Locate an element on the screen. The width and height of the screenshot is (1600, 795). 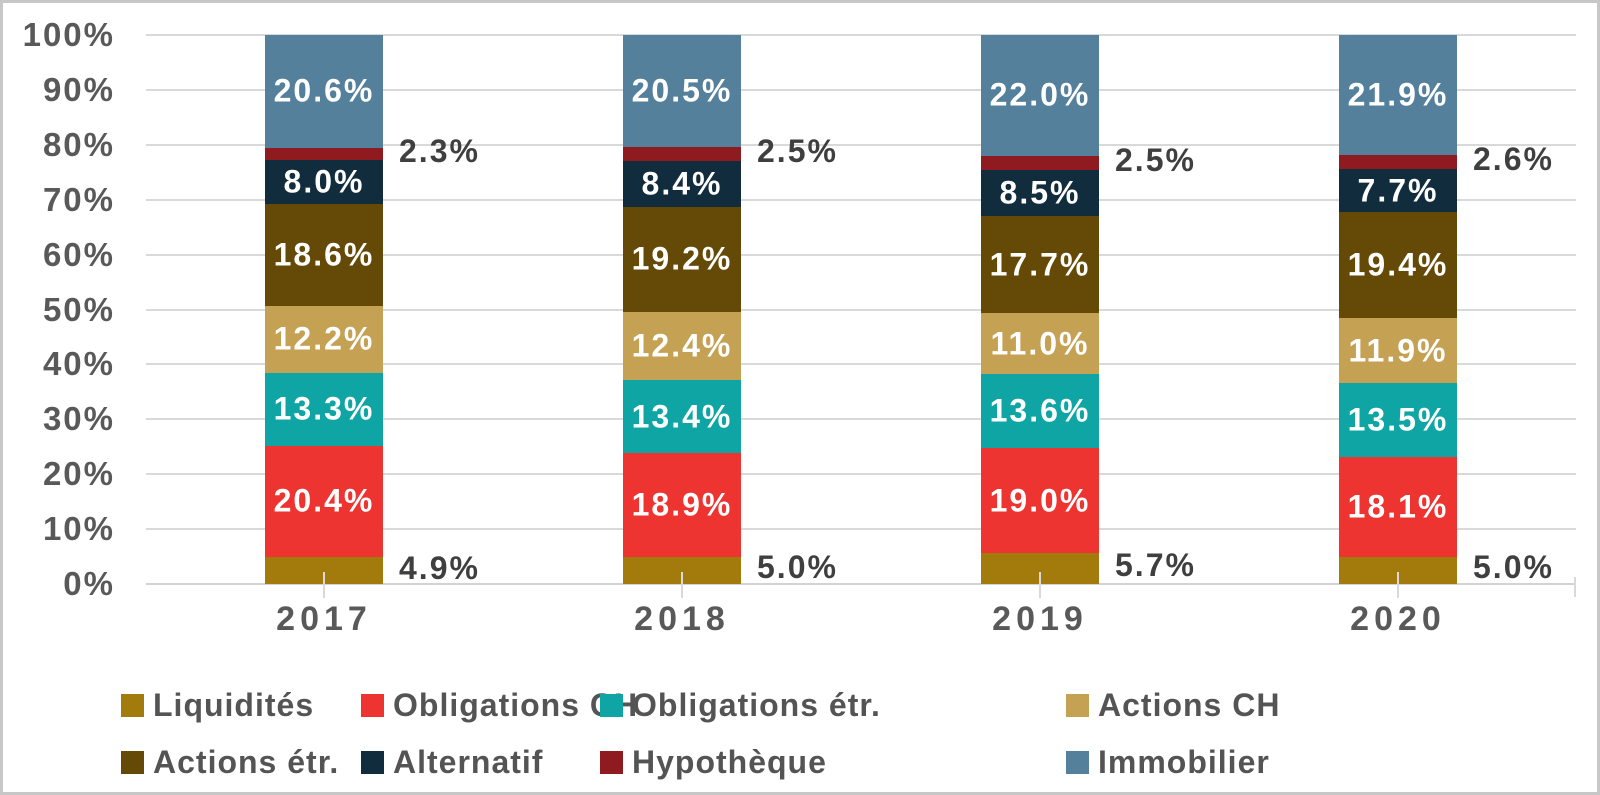
bar-value-label: 20.5% is located at coordinates (682, 90).